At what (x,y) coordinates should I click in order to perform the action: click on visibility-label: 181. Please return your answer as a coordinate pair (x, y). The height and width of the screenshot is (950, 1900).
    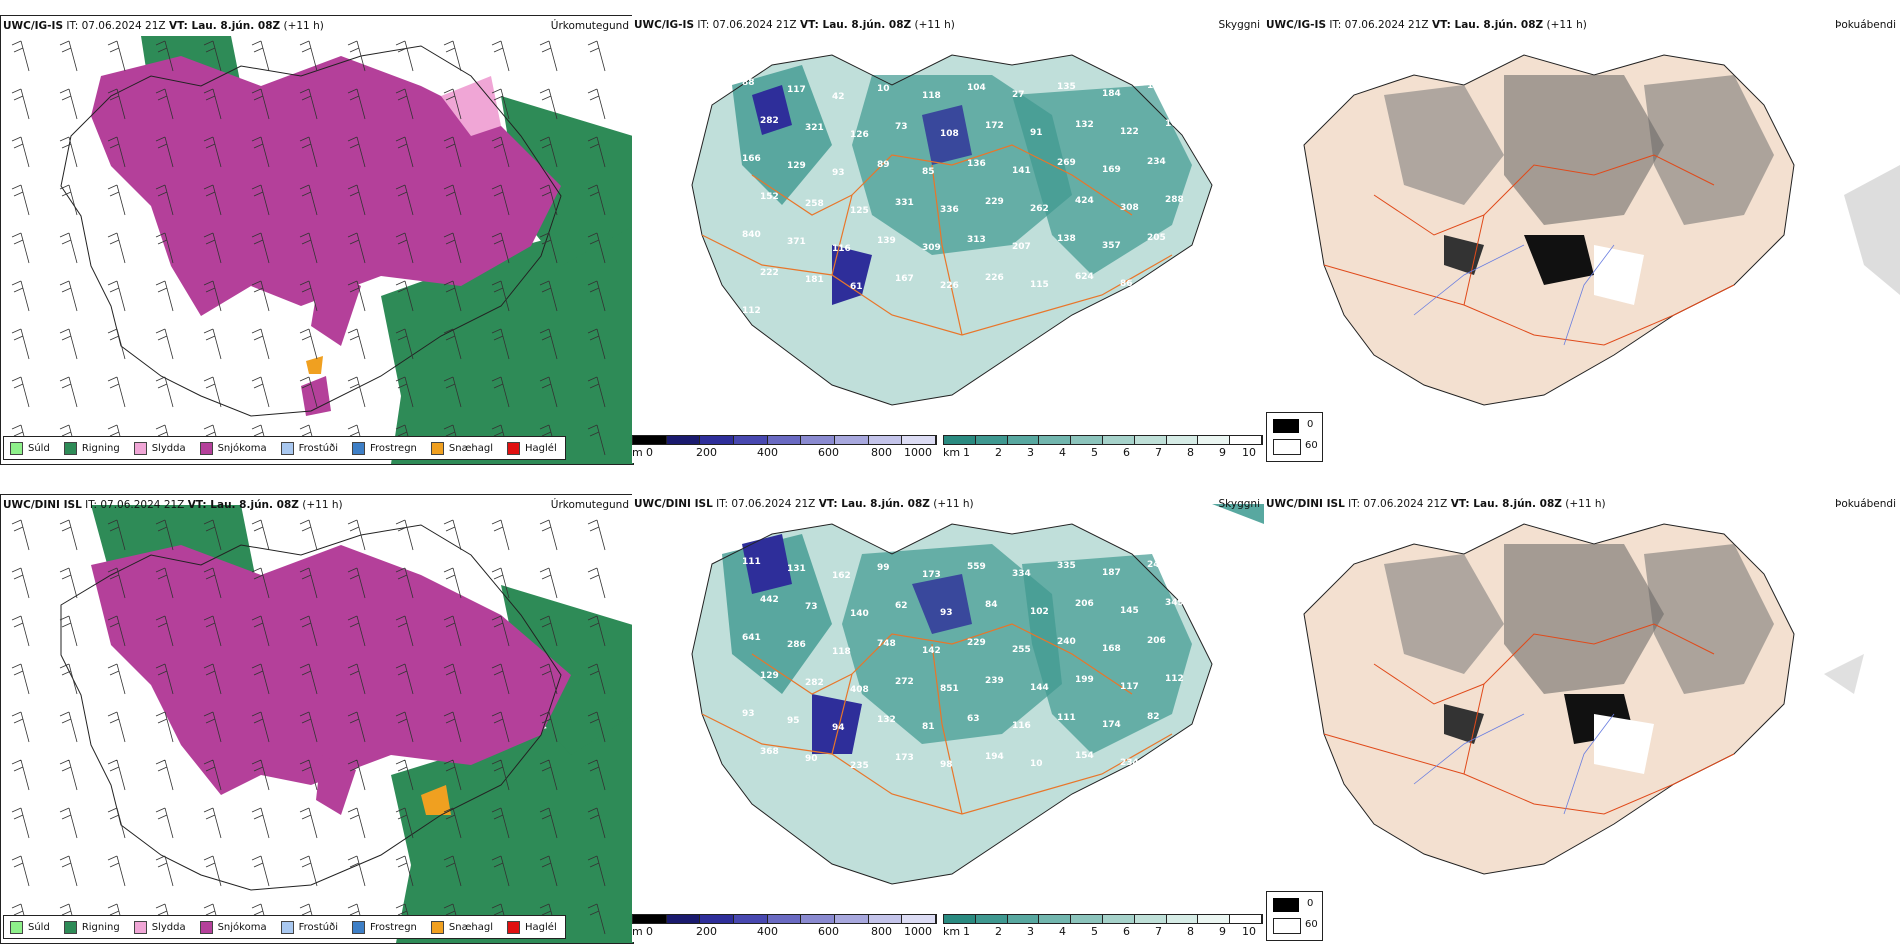
    Looking at the image, I should click on (814, 280).